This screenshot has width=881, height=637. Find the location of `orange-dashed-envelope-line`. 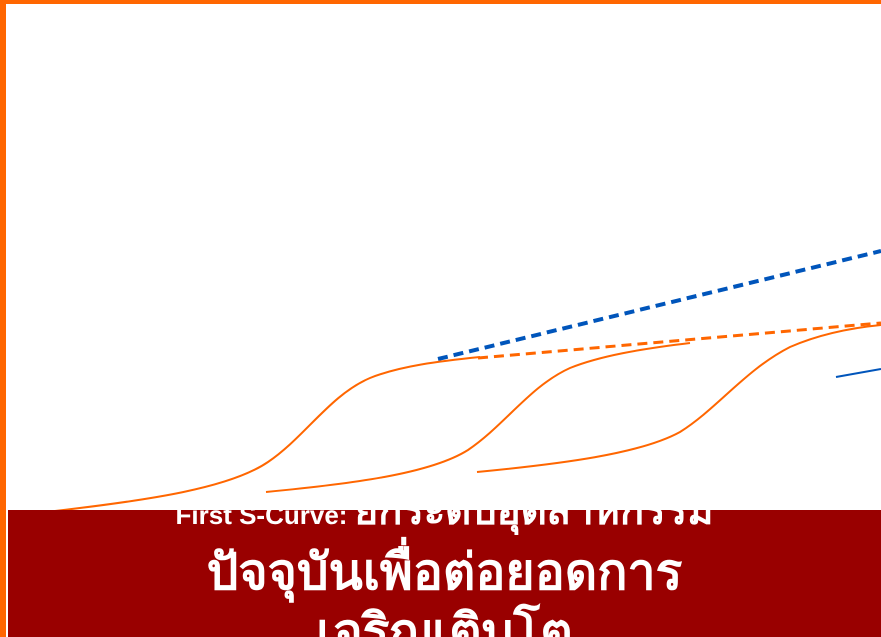

orange-dashed-envelope-line is located at coordinates (679, 340).